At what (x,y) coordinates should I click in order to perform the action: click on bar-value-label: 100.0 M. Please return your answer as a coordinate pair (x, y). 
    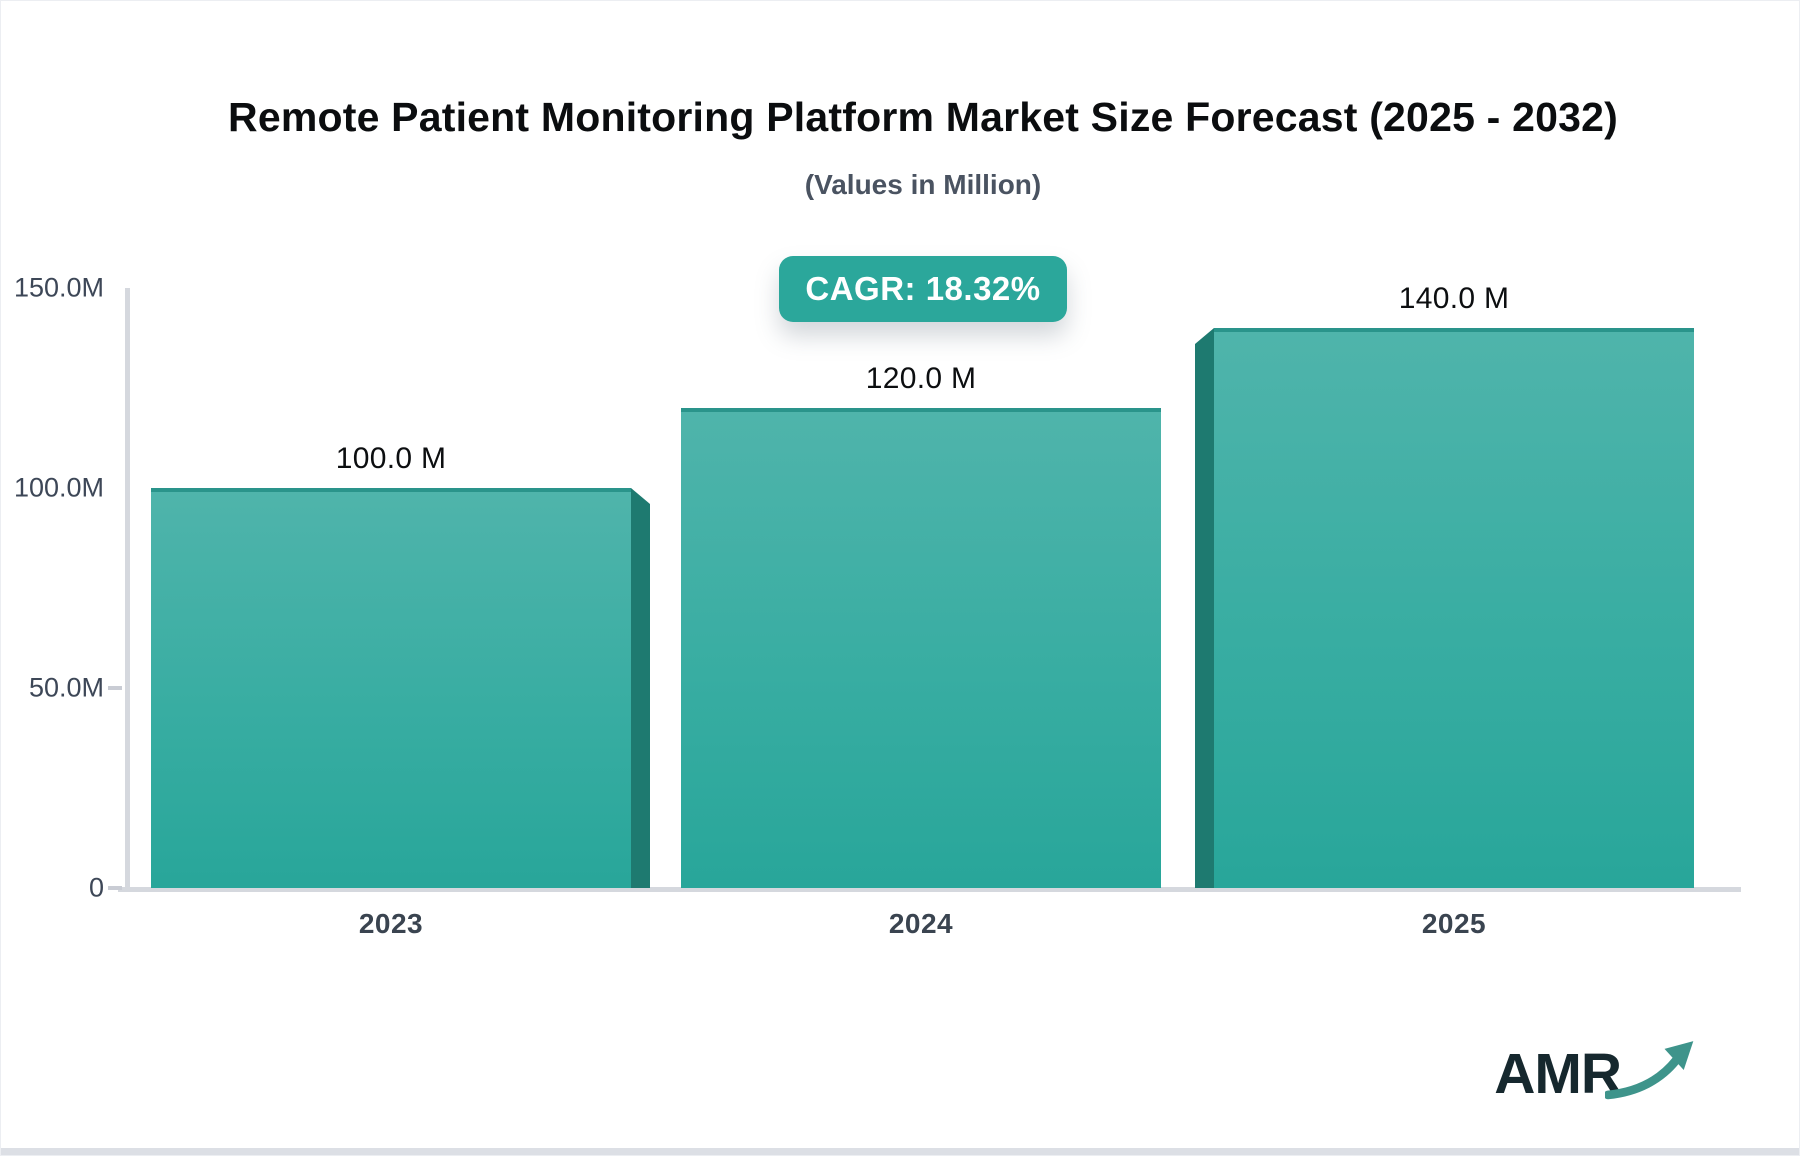
    Looking at the image, I should click on (391, 458).